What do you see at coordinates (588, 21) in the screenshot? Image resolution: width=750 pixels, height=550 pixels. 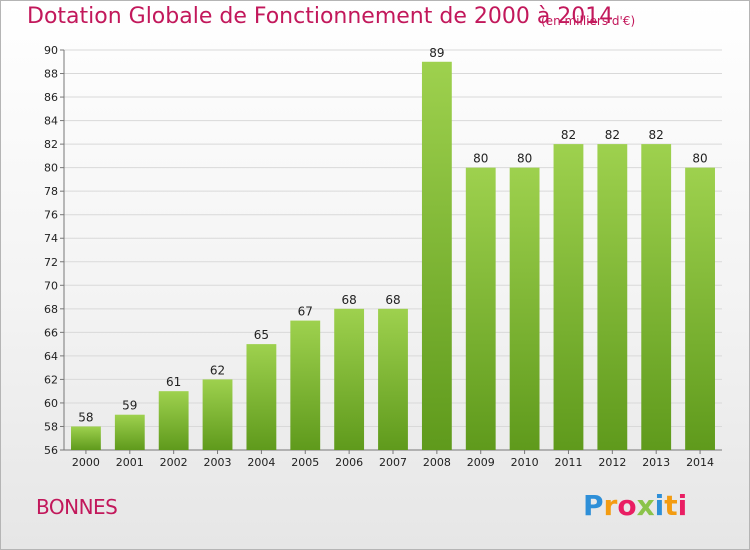 I see `chart-subtitle: (en milliers d'€)` at bounding box center [588, 21].